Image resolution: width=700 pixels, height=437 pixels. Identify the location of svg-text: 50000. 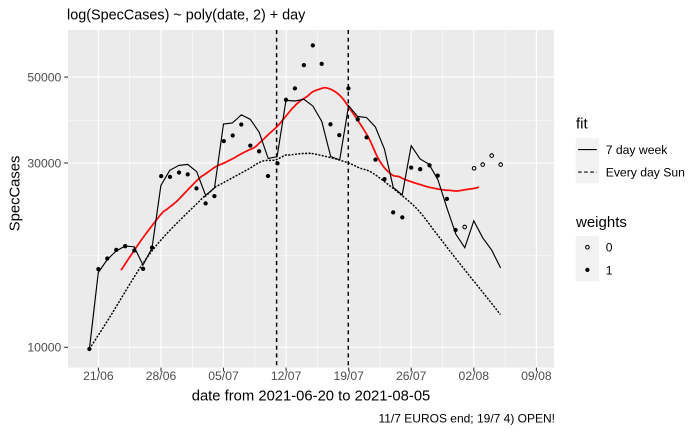
(44, 78).